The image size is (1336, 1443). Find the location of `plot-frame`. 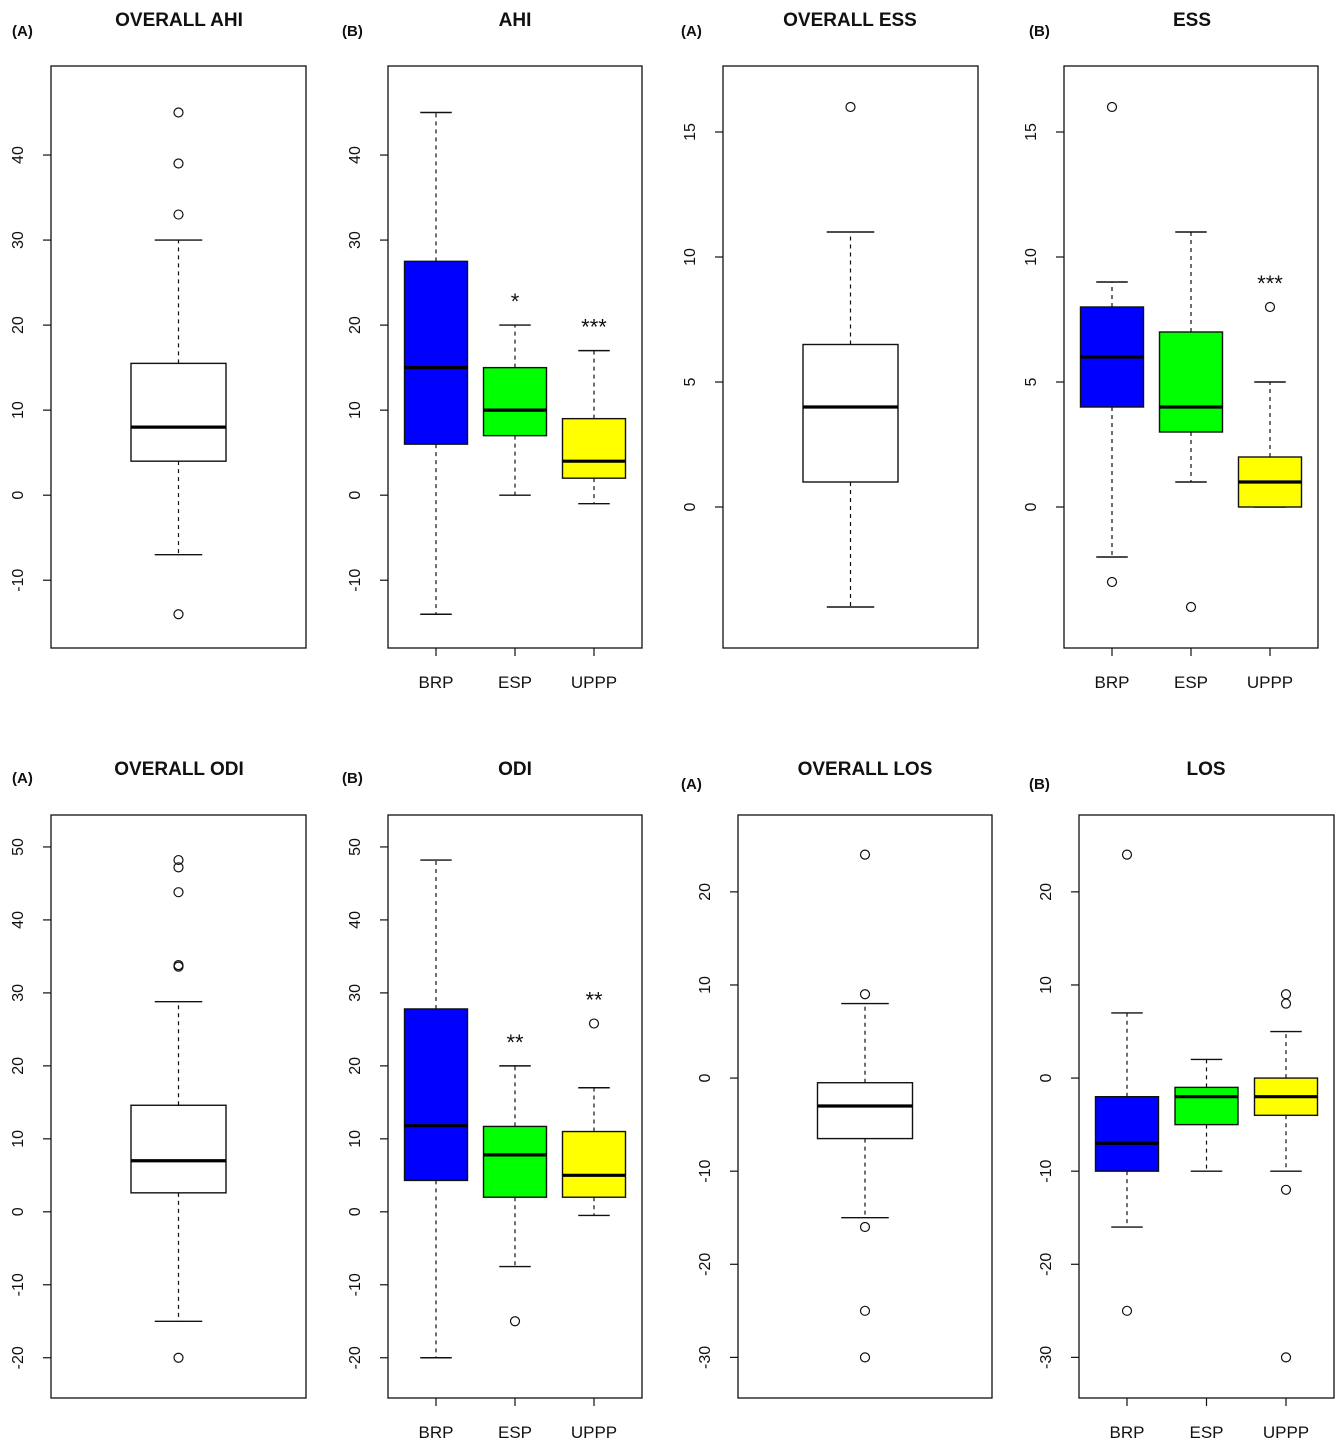

plot-frame is located at coordinates (178, 1106).